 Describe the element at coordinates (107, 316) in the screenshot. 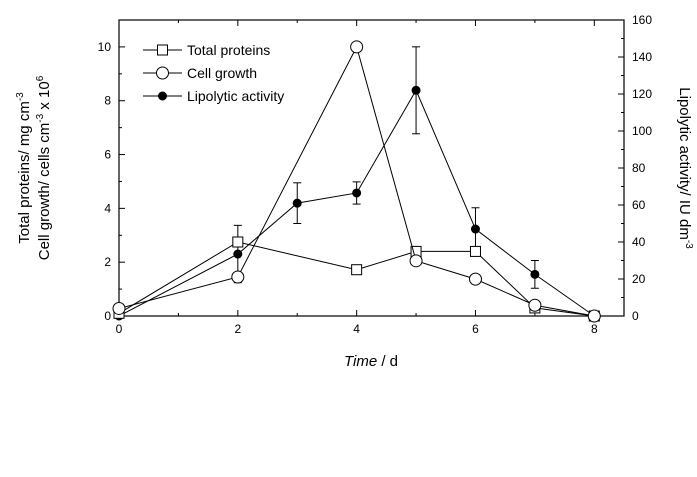

I see `y-left-tick-label: 0` at that location.